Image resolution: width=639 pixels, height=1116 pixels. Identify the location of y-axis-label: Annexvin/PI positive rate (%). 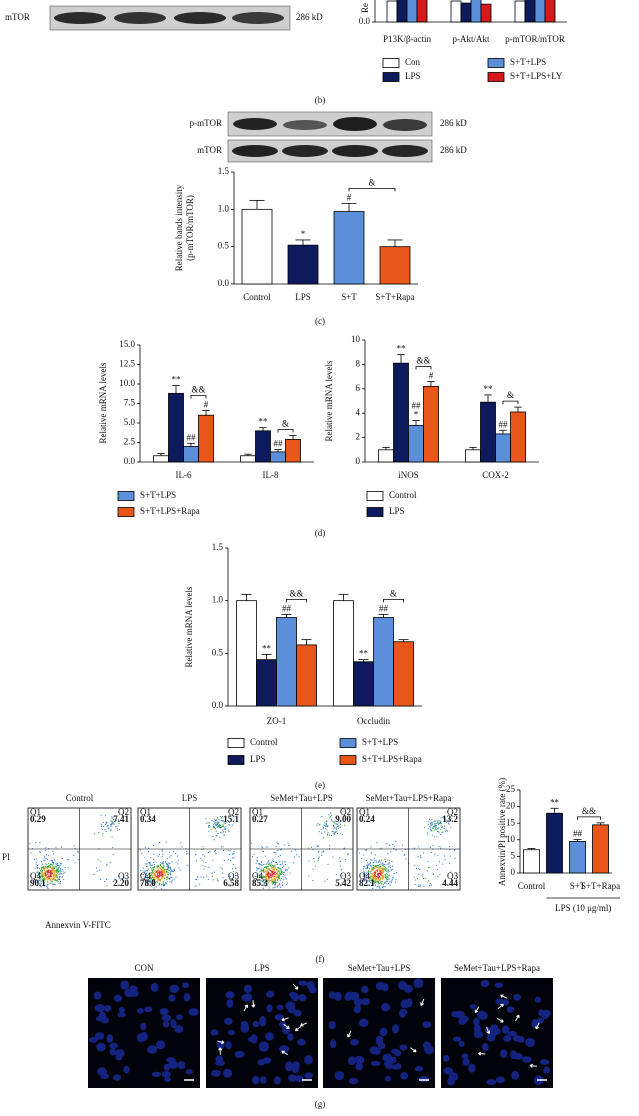
(502, 832).